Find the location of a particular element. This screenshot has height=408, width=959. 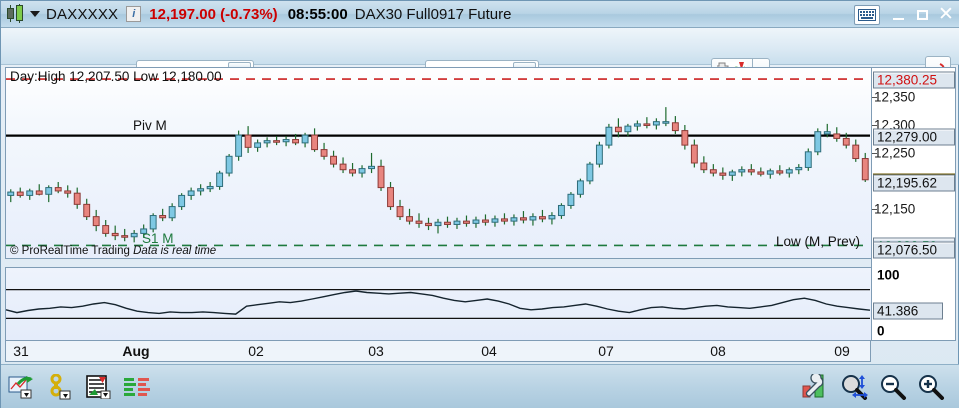

price-axis-label: 12,350 is located at coordinates (895, 97).